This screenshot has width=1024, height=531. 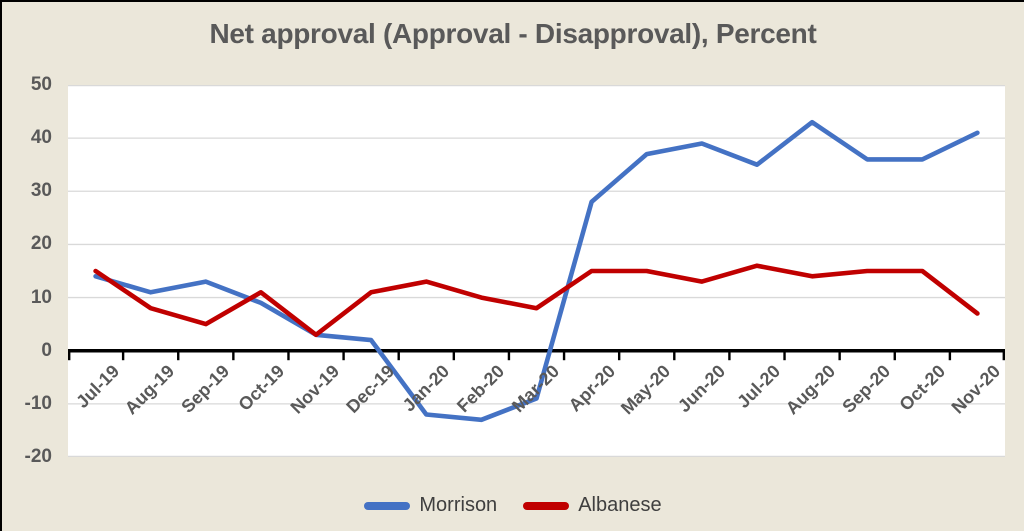 What do you see at coordinates (620, 505) in the screenshot?
I see `legend-label-albanese: Albanese` at bounding box center [620, 505].